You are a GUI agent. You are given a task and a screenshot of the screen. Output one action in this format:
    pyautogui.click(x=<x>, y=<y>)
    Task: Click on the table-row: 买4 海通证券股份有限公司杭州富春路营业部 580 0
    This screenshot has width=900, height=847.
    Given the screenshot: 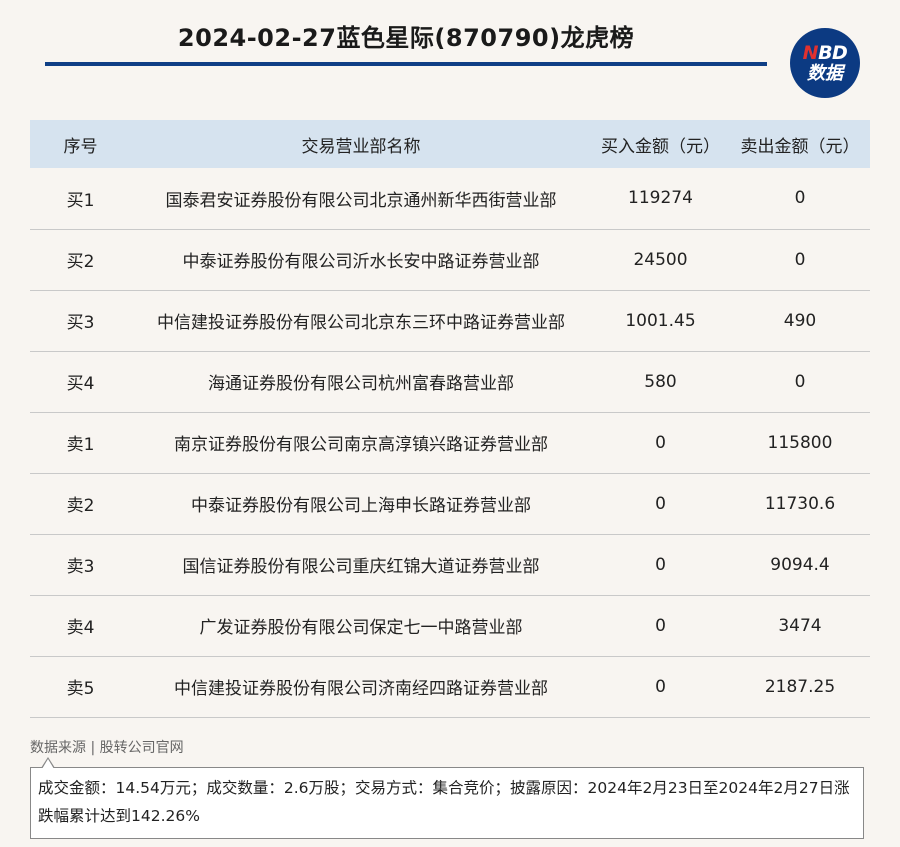 What is the action you would take?
    pyautogui.click(x=450, y=381)
    